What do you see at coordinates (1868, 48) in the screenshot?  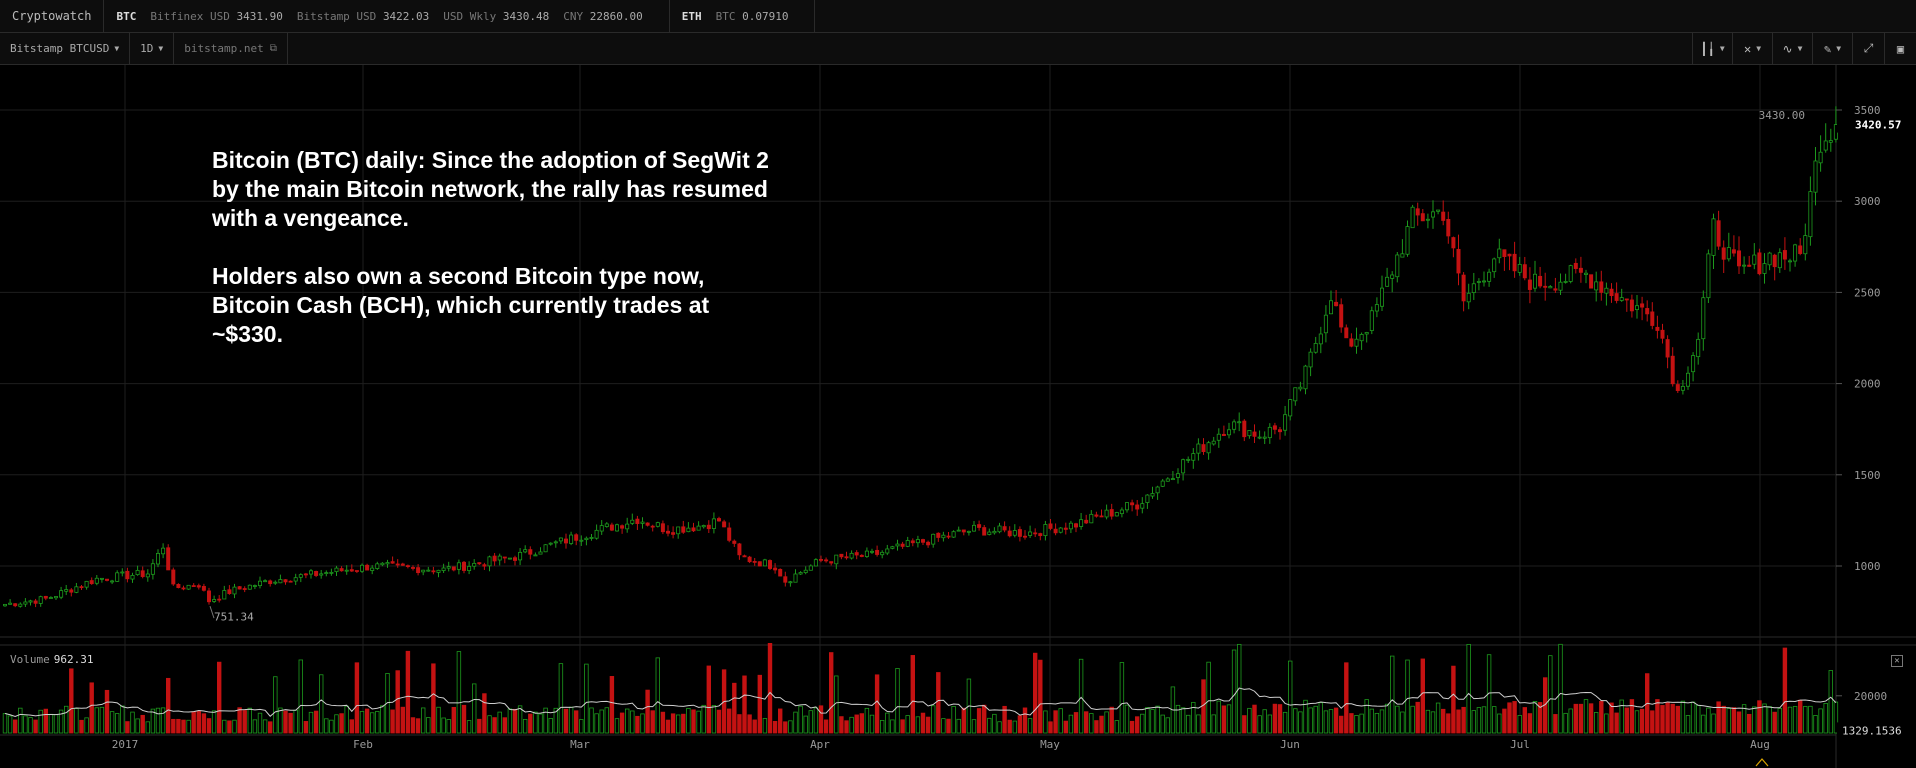 I see `fullscreen-icon: ⤢` at bounding box center [1868, 48].